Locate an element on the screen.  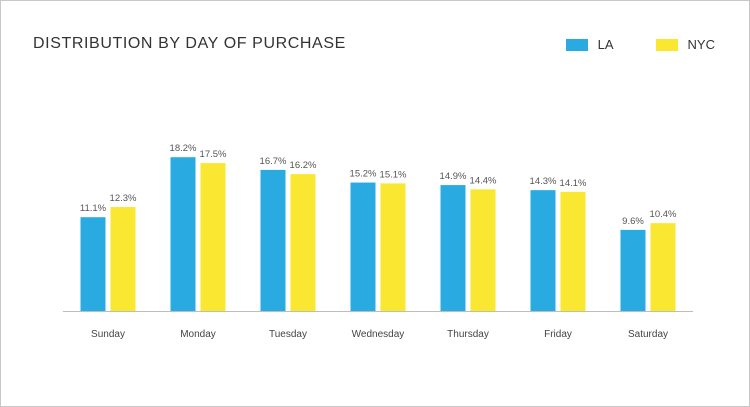
x-tick-label-sunday: Sunday is located at coordinates (108, 334).